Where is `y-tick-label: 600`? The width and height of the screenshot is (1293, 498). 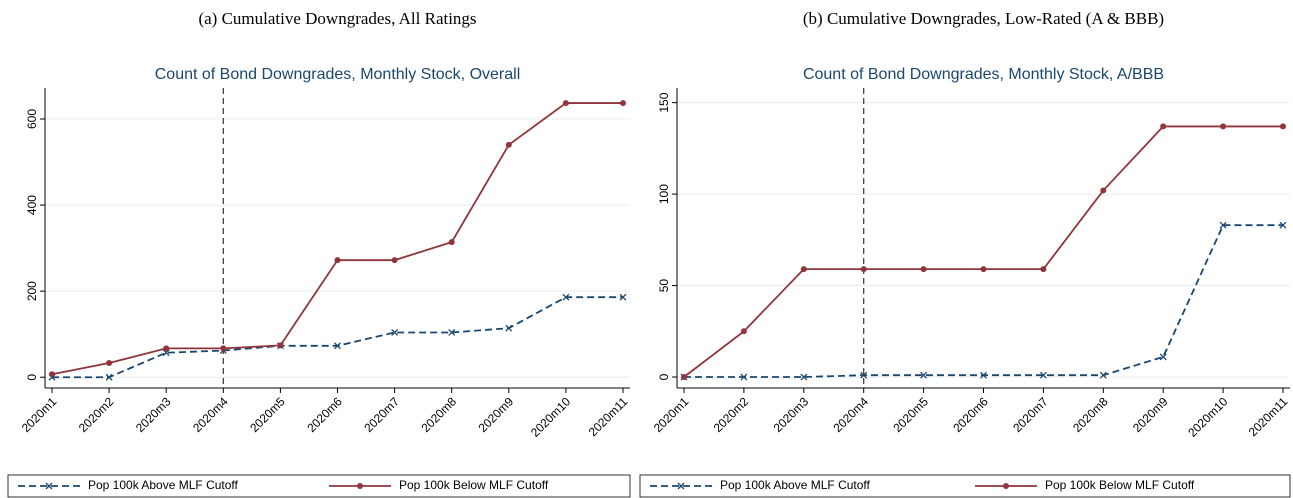 y-tick-label: 600 is located at coordinates (32, 119).